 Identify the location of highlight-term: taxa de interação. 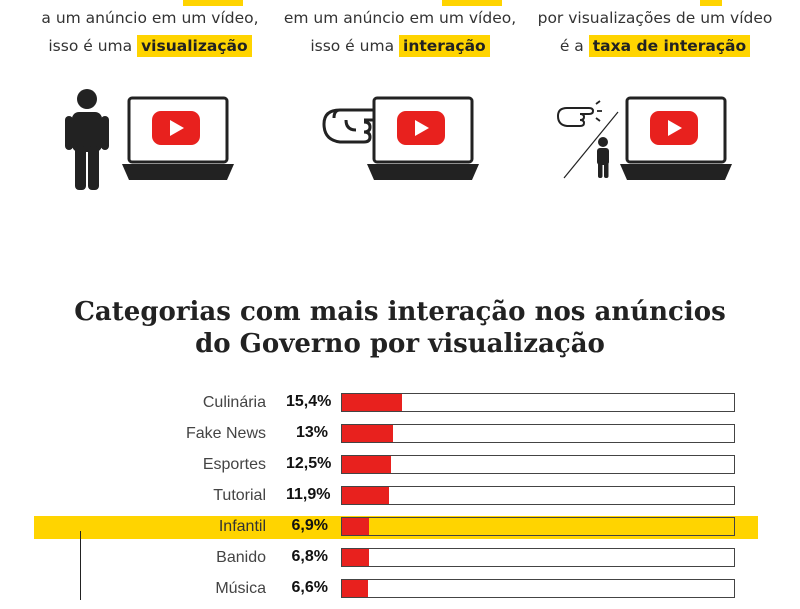
(669, 46).